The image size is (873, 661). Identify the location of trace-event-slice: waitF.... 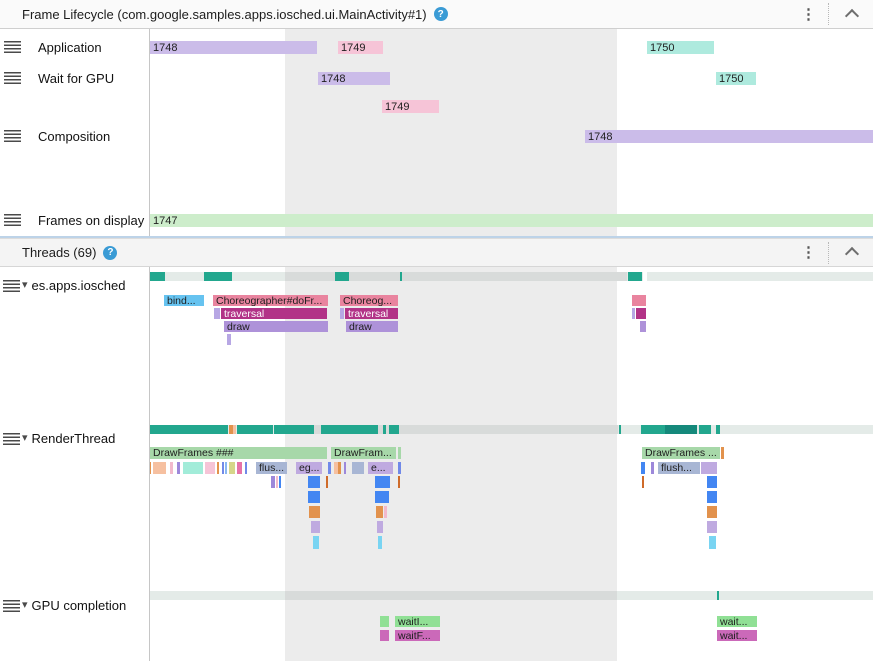
(417, 635).